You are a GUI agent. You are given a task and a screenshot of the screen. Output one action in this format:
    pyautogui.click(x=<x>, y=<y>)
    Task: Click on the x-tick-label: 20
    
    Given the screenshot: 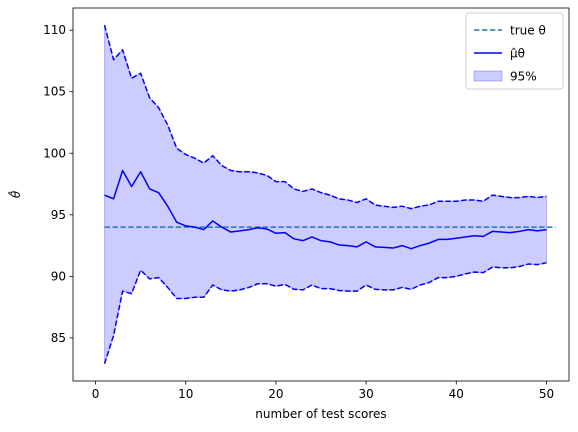 What is the action you would take?
    pyautogui.click(x=275, y=394)
    